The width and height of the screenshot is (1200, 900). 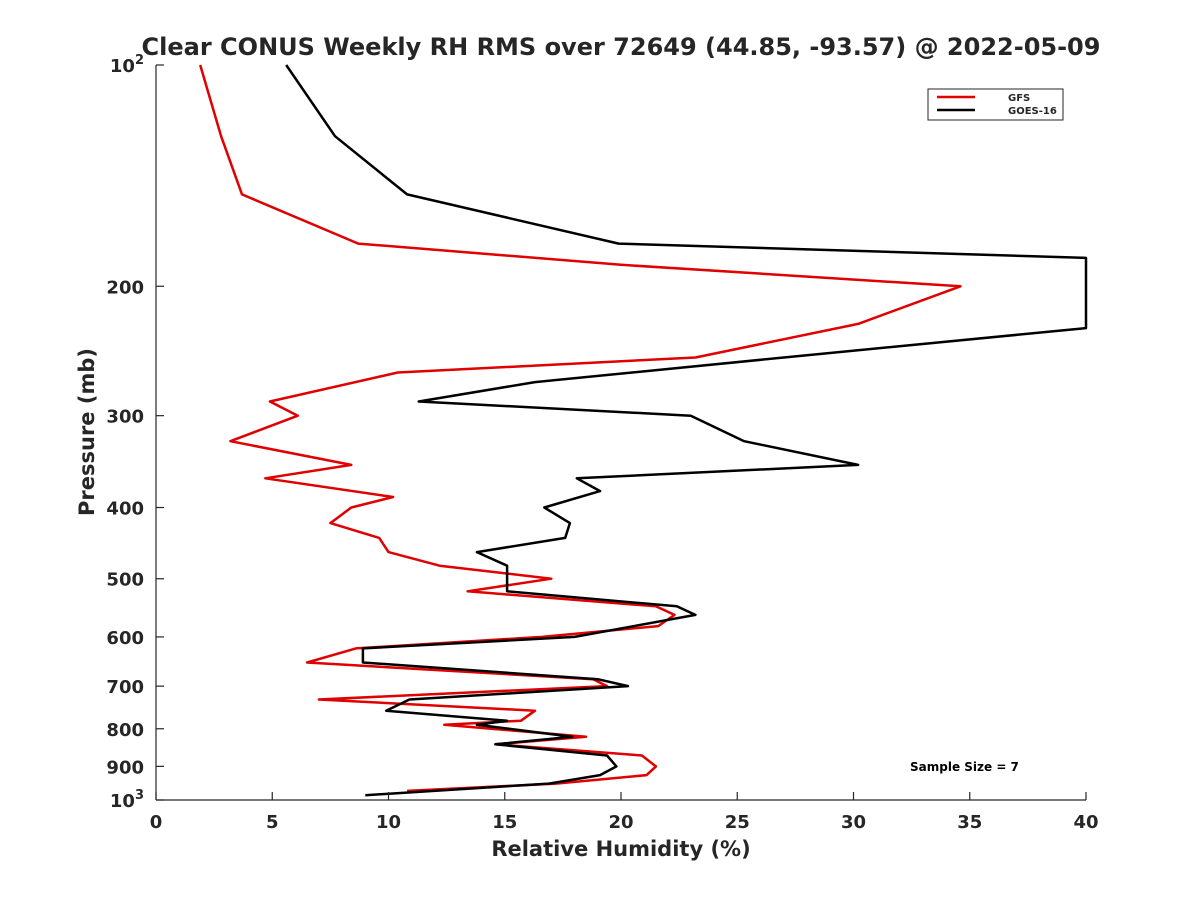 What do you see at coordinates (125, 509) in the screenshot?
I see `y-tick-label: 400` at bounding box center [125, 509].